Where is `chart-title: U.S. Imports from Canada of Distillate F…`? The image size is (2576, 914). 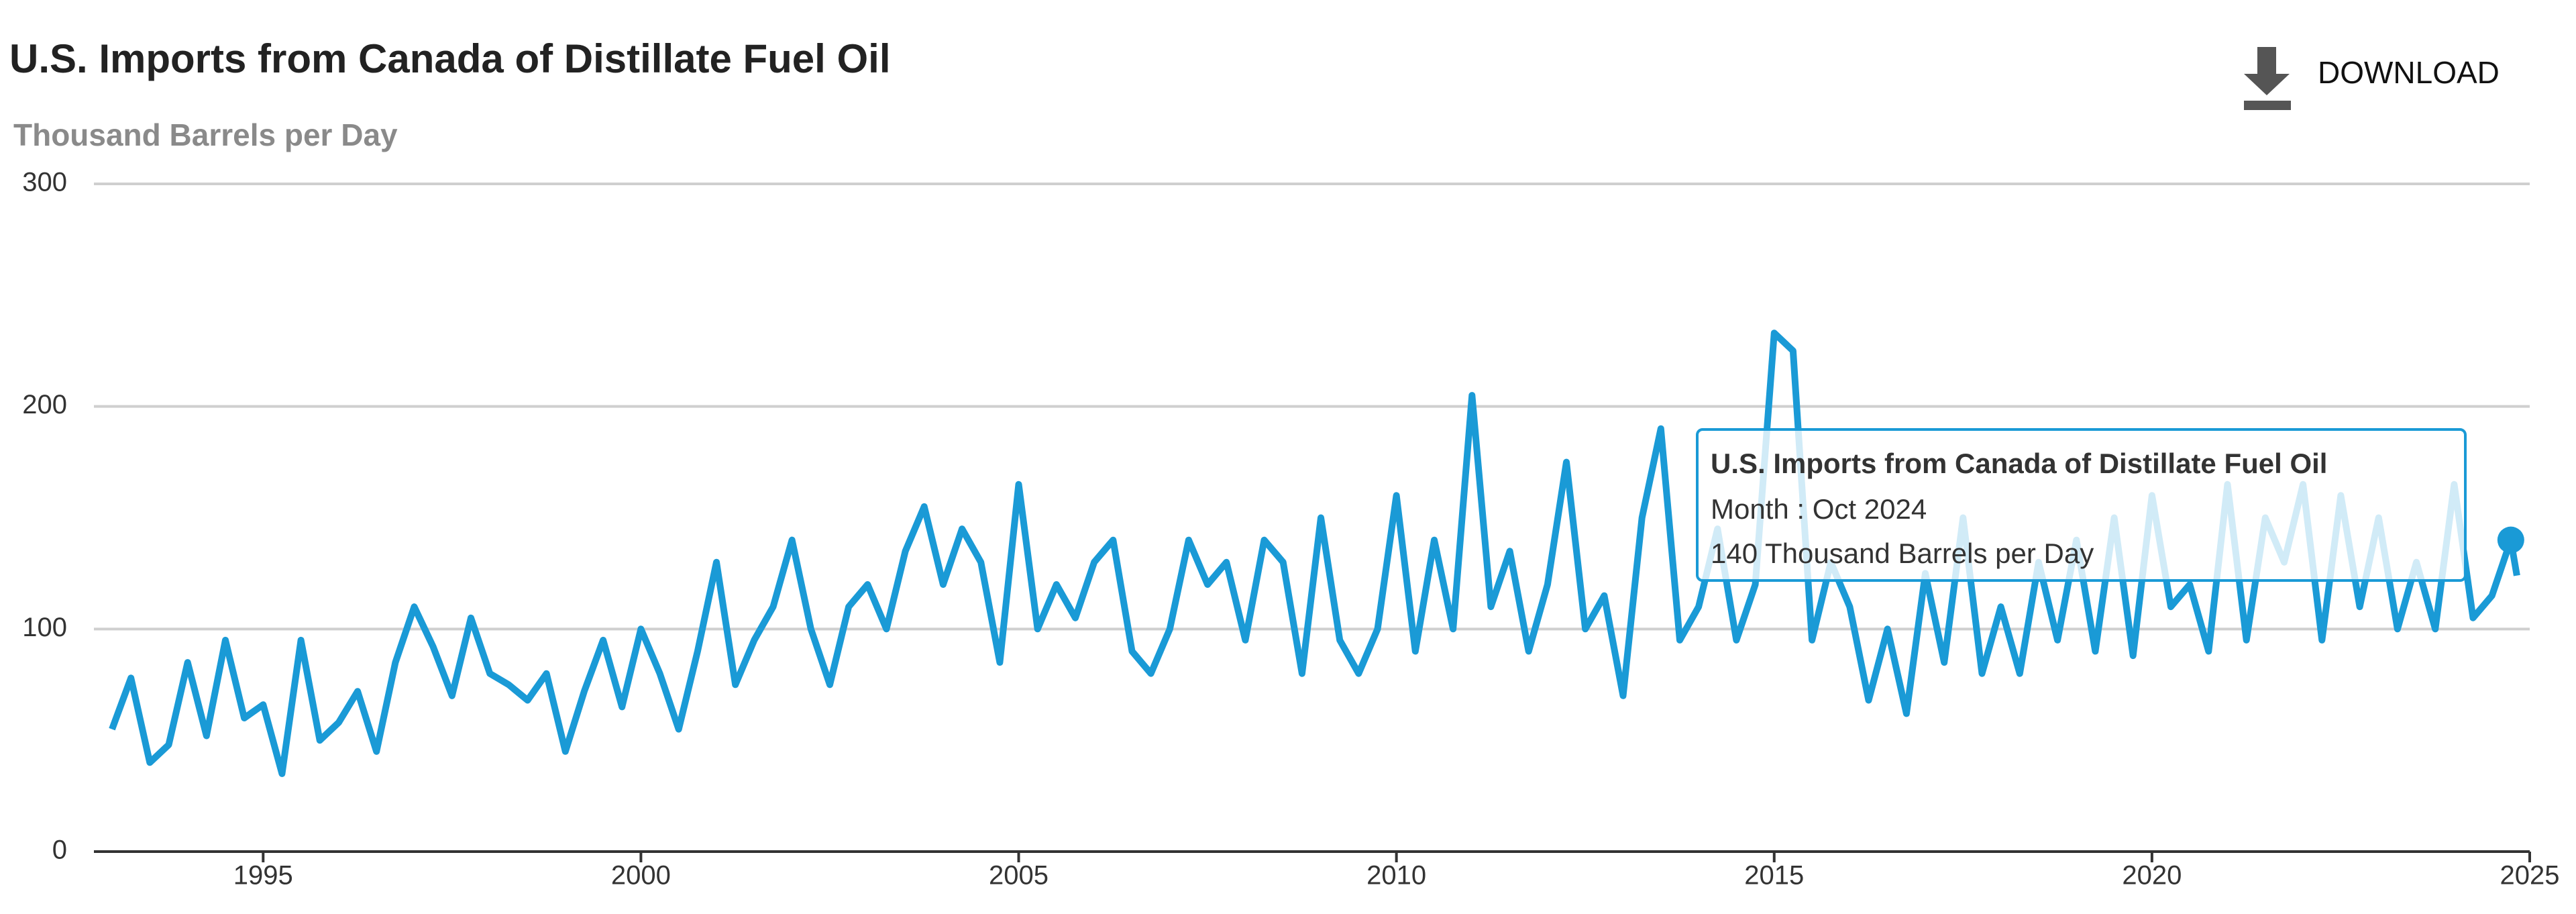
chart-title: U.S. Imports from Canada of Distillate F… is located at coordinates (450, 58).